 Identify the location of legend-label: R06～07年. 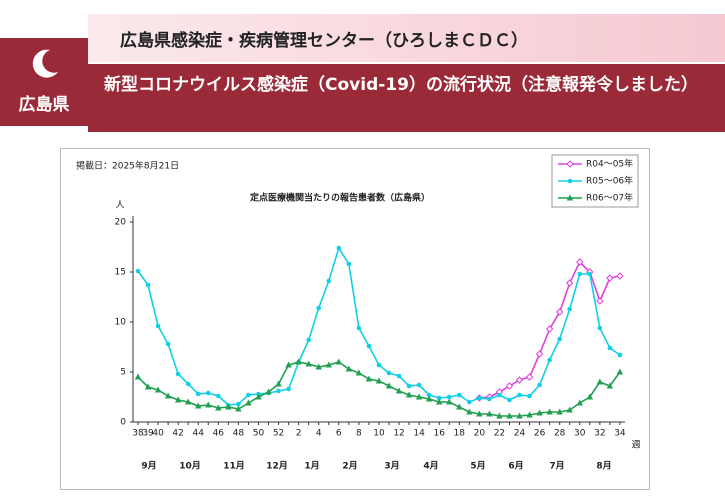
(609, 198).